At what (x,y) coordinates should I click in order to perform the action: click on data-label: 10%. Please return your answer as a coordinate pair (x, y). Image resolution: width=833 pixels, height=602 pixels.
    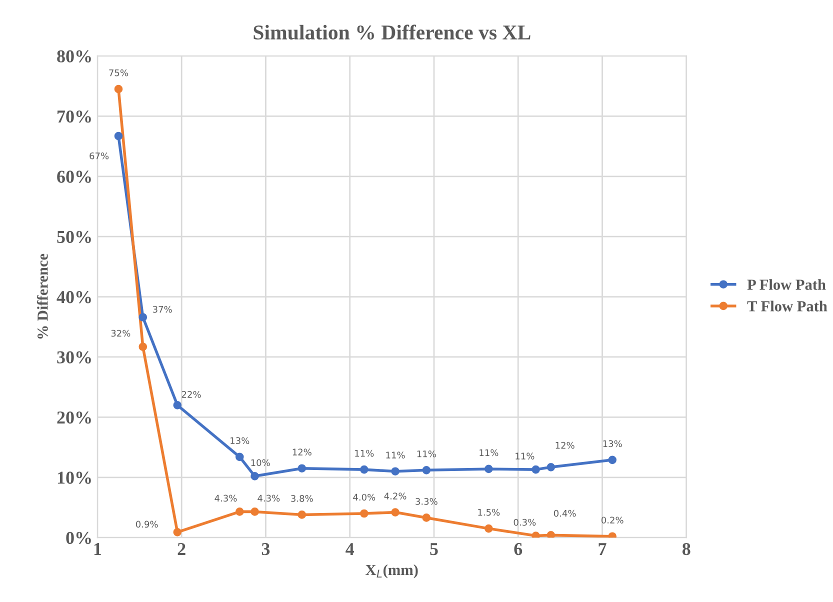
    Looking at the image, I should click on (260, 462).